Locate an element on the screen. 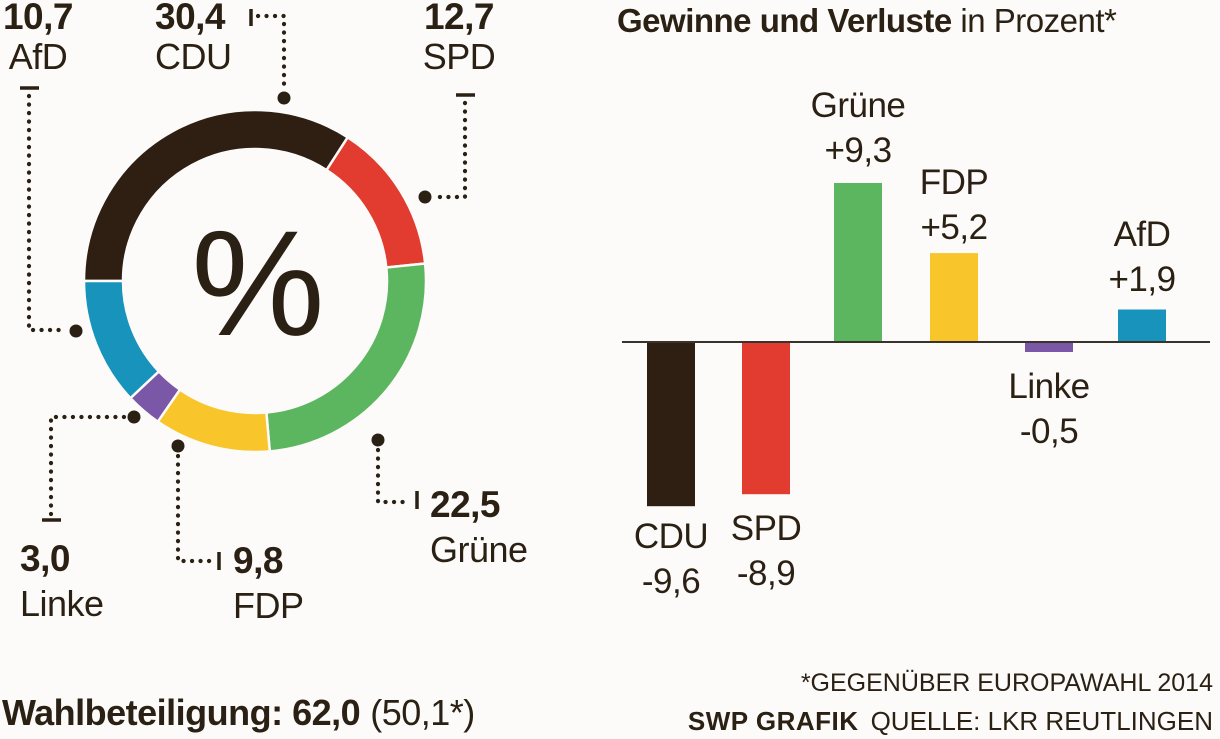 This screenshot has width=1220, height=739. spd-name: SPD is located at coordinates (459, 56).